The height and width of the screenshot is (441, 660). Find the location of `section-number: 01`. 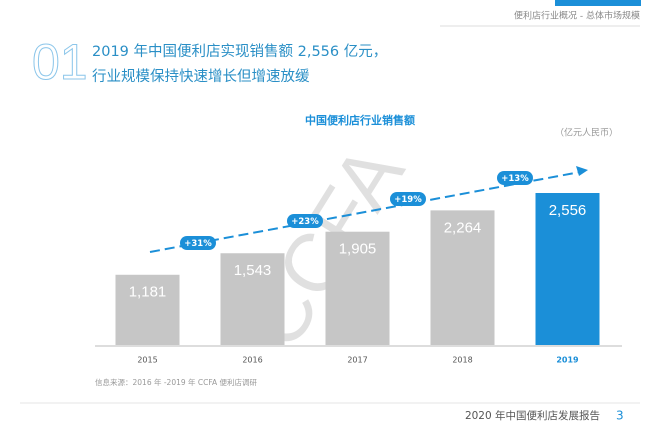

section-number: 01 is located at coordinates (60, 62).